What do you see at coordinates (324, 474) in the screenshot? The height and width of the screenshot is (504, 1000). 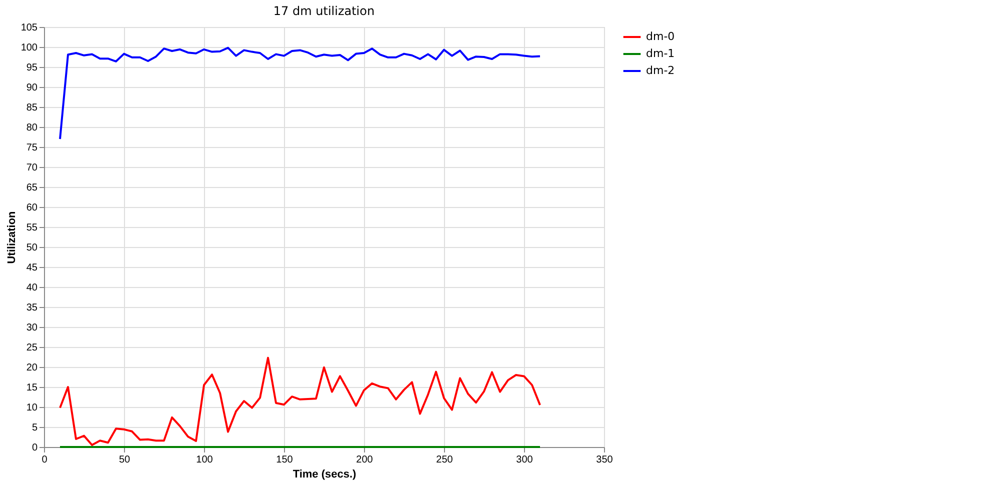 I see `x-axis-title: Time (secs.)` at bounding box center [324, 474].